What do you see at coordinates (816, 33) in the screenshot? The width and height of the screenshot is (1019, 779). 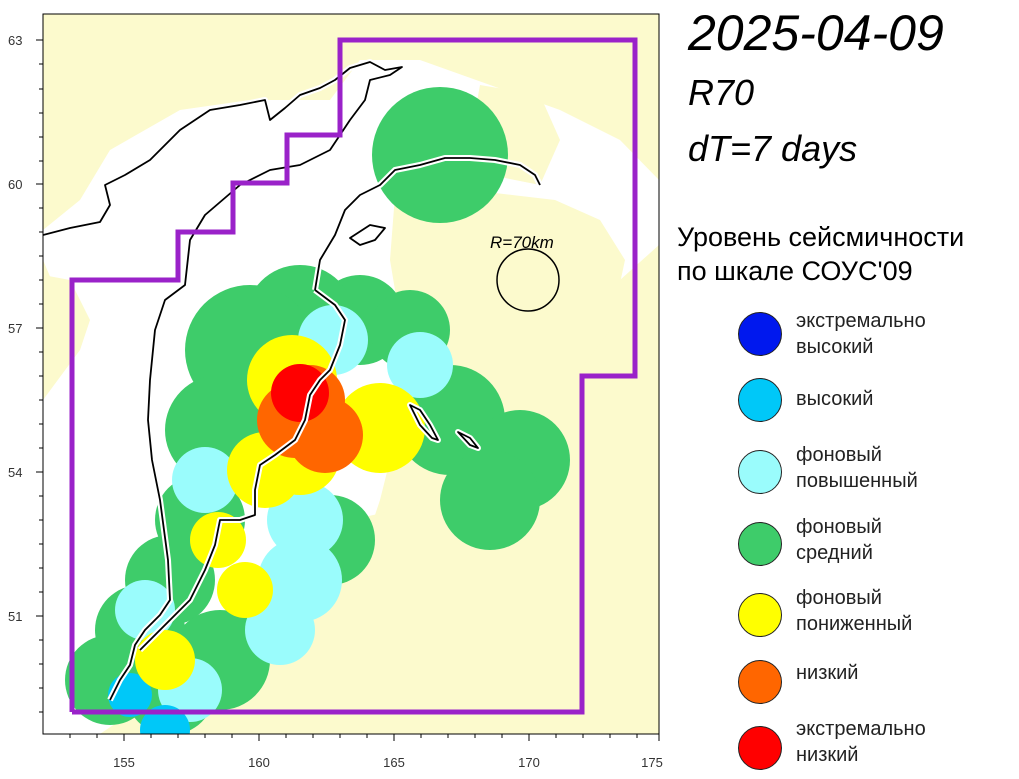 I see `map-date-title: 2025-04-09` at bounding box center [816, 33].